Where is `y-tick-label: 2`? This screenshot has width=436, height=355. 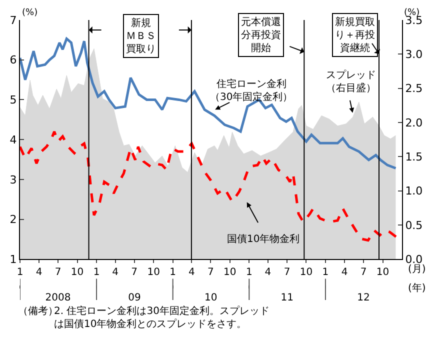
y-tick-label: 2 is located at coordinates (13, 219).